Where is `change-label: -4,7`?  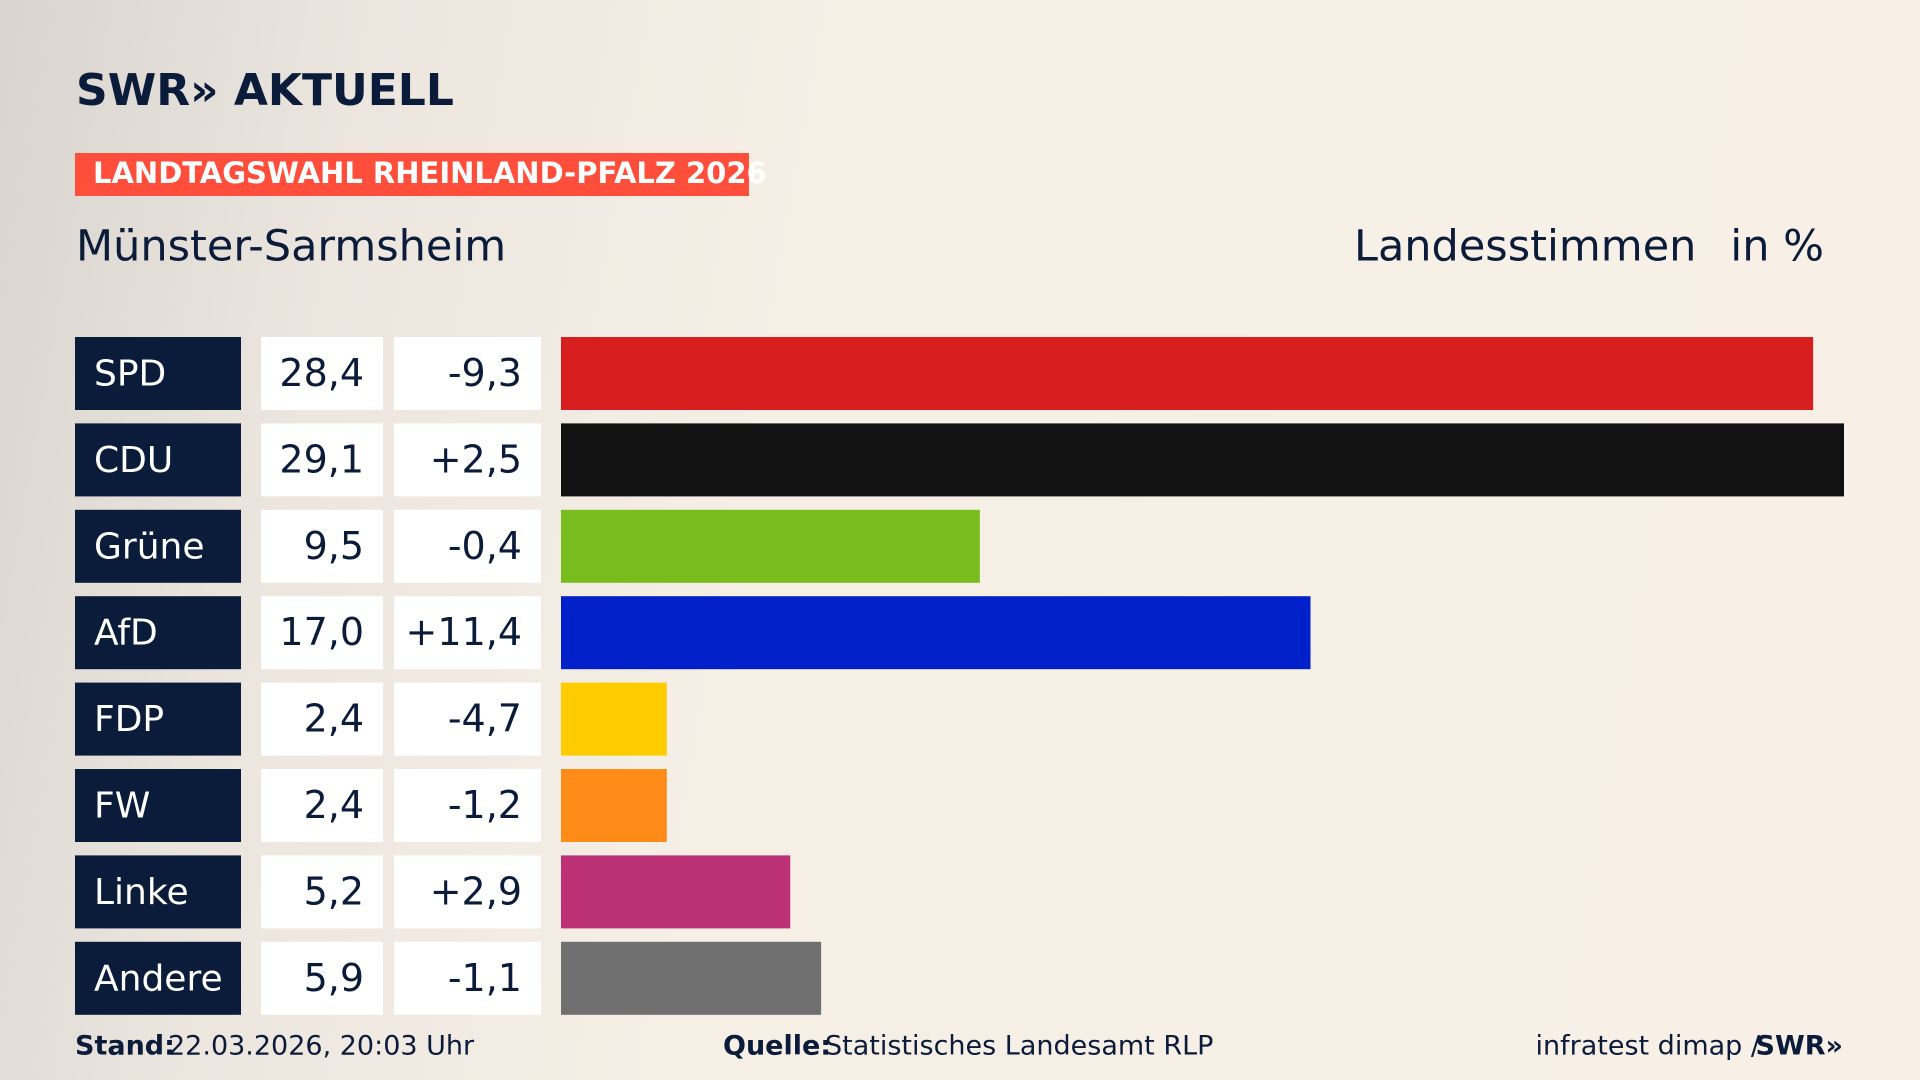 change-label: -4,7 is located at coordinates (485, 719).